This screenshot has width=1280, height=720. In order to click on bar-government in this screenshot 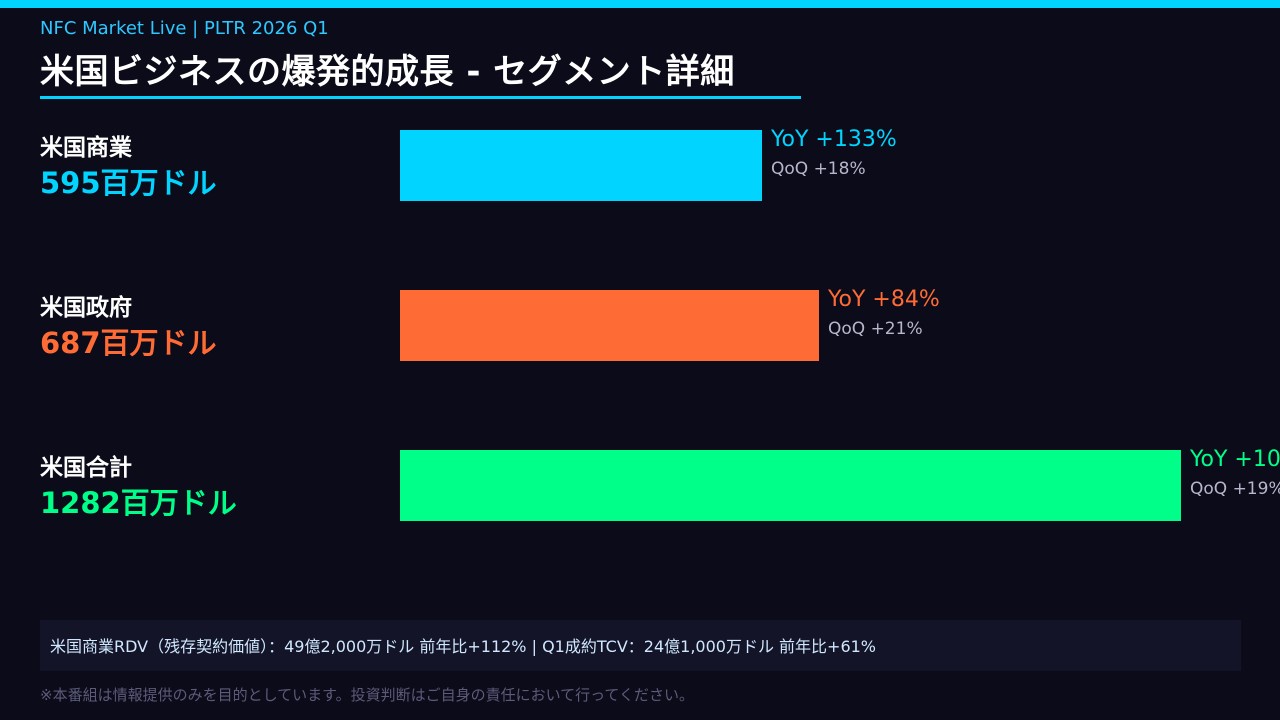, I will do `click(609, 325)`.